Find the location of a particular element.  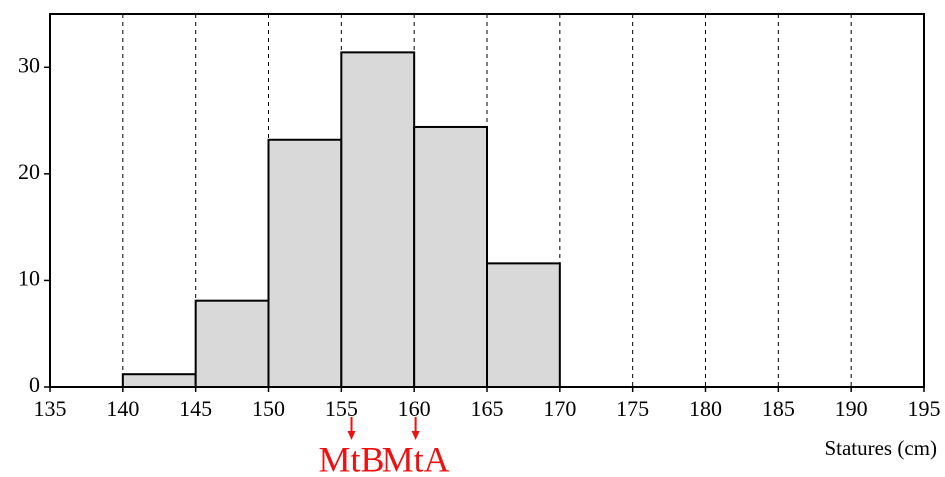

x-tick-label: 170 is located at coordinates (559, 408).